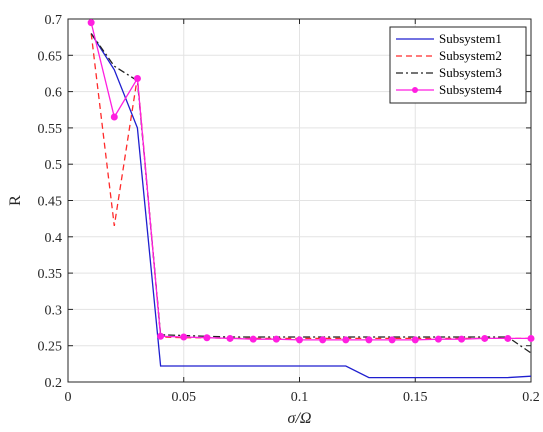  I want to click on legend-label: Subsystem2, so click(470, 55).